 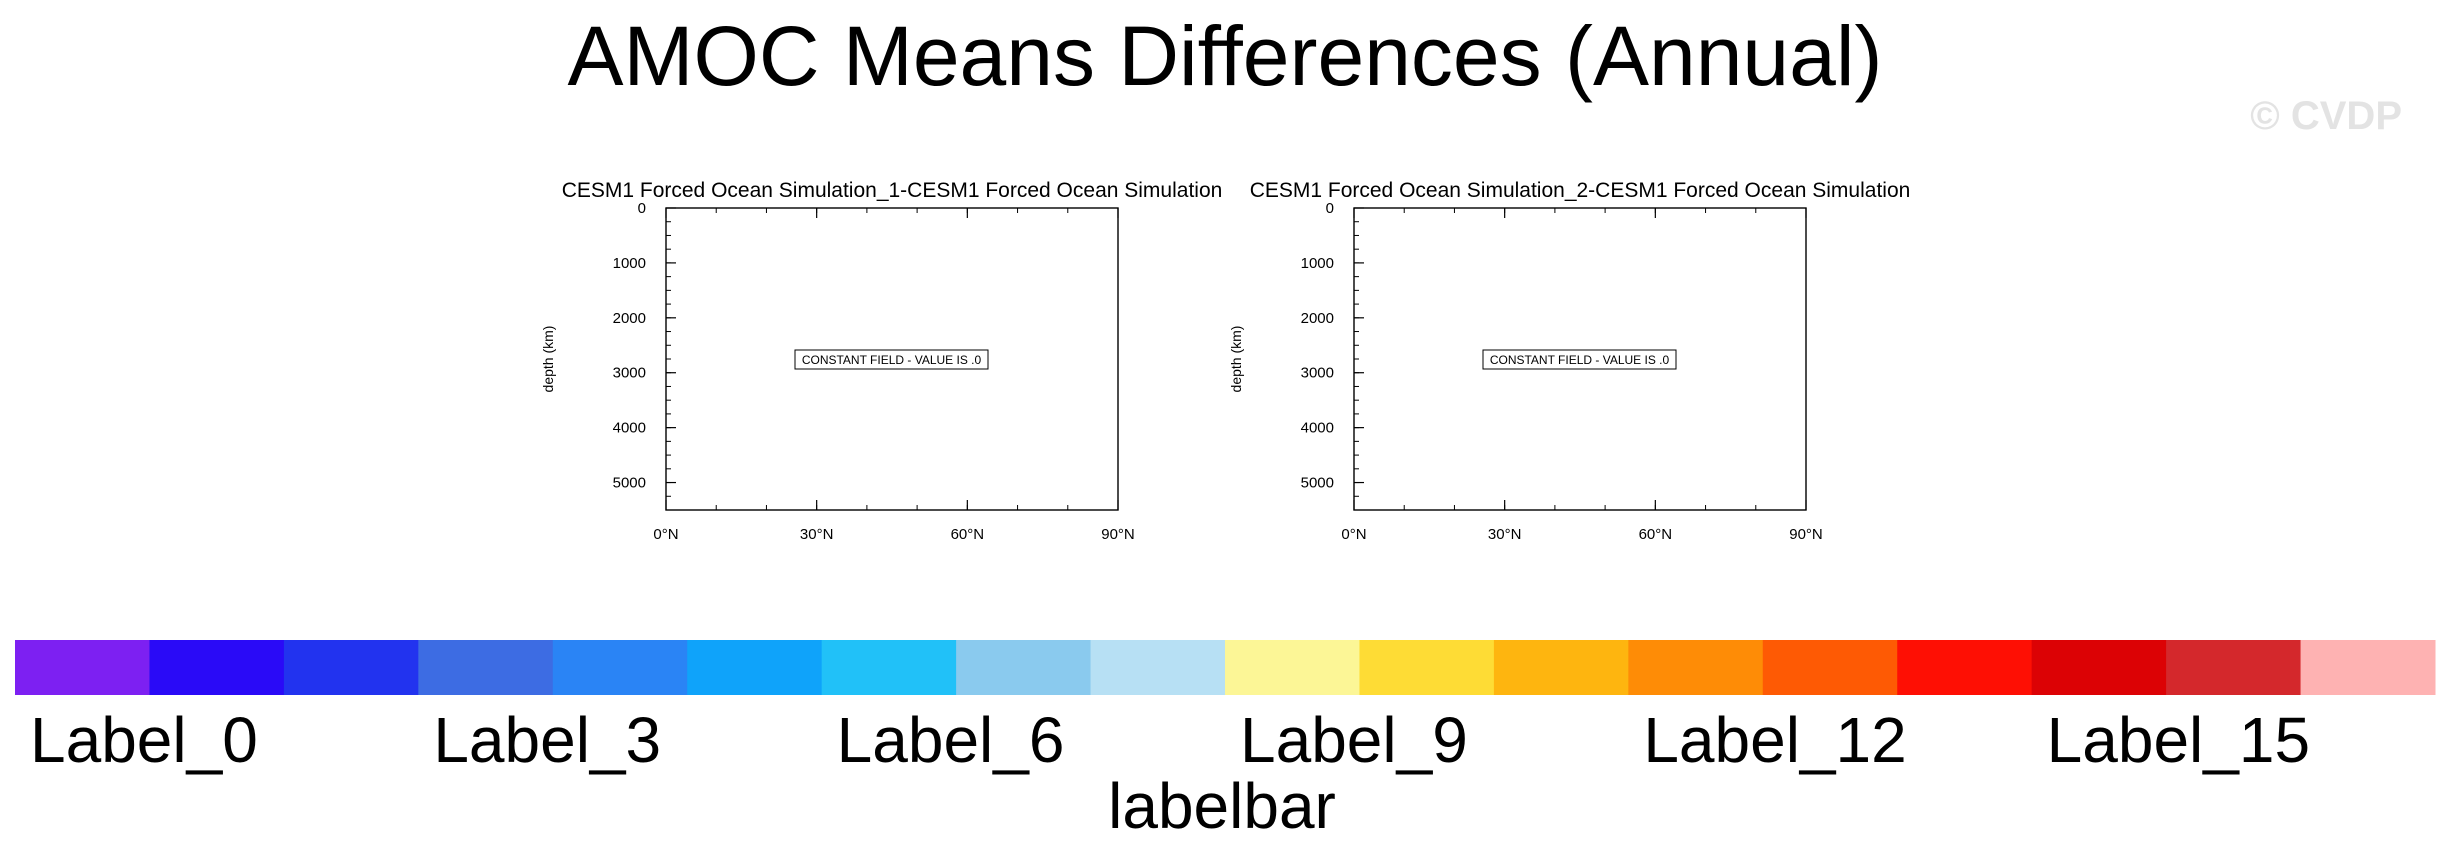 What do you see at coordinates (1225, 56) in the screenshot?
I see `page-title: AMOC Means Differences (Annual)` at bounding box center [1225, 56].